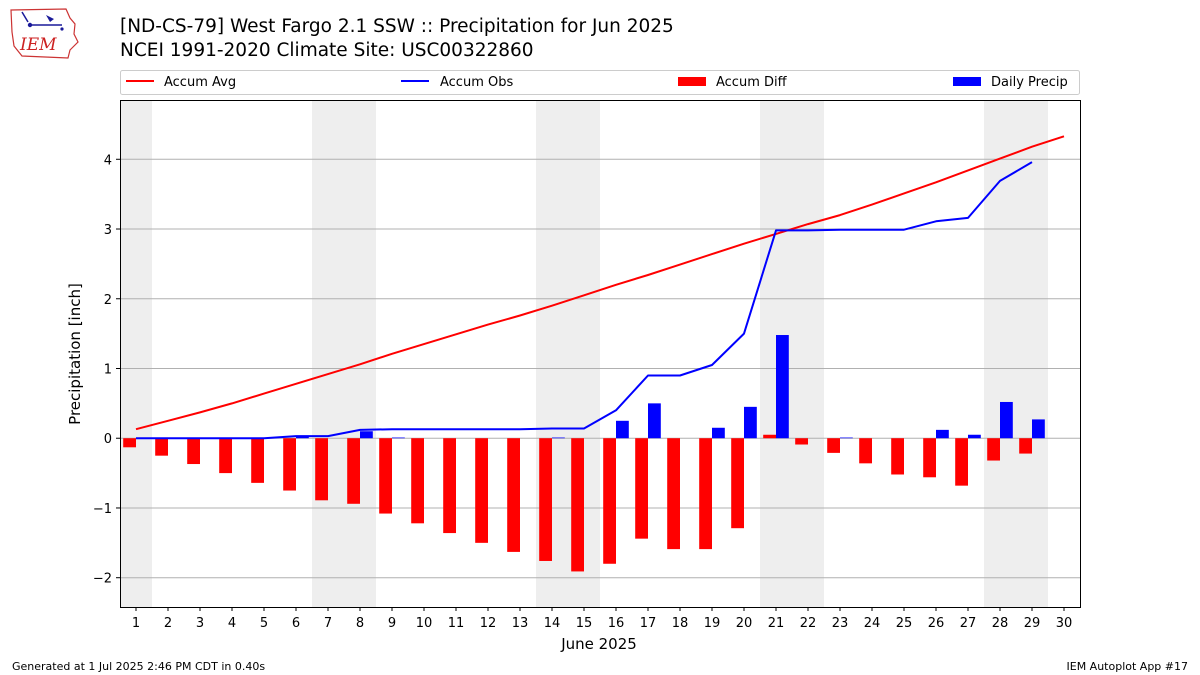 Image resolution: width=1200 pixels, height=675 pixels. What do you see at coordinates (752, 82) in the screenshot?
I see `legend-label-accum-diff: Accum Diff` at bounding box center [752, 82].